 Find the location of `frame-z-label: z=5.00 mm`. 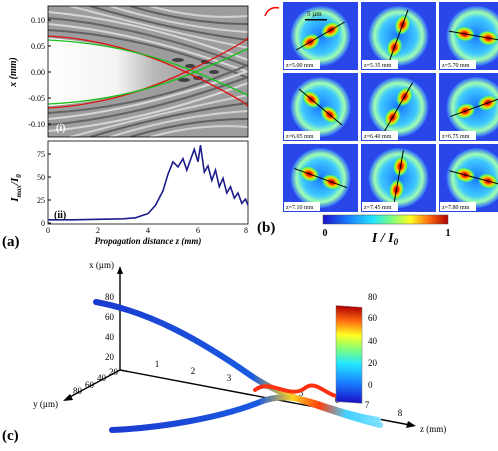

frame-z-label: z=5.00 mm is located at coordinates (300, 66).